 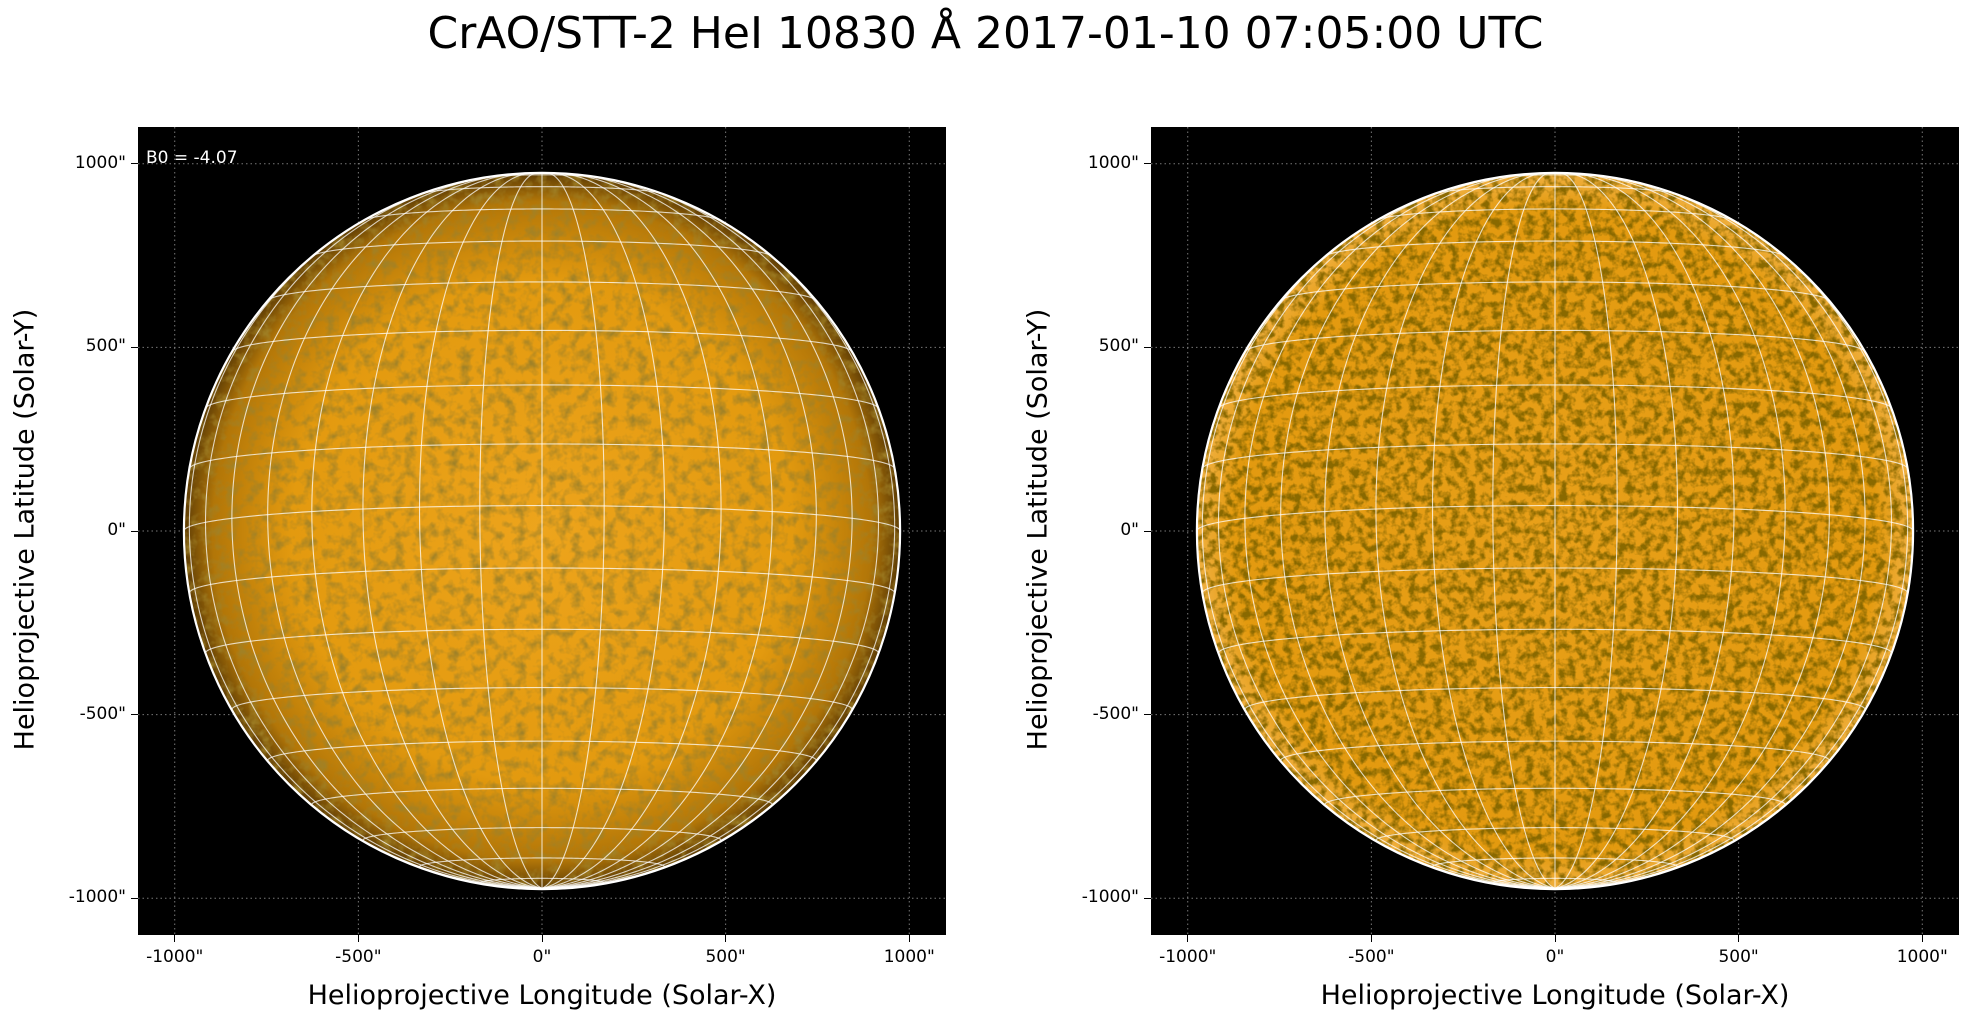 I want to click on x-axis-label-left: Helioprojective Longitude (Solar-X), so click(x=542, y=995).